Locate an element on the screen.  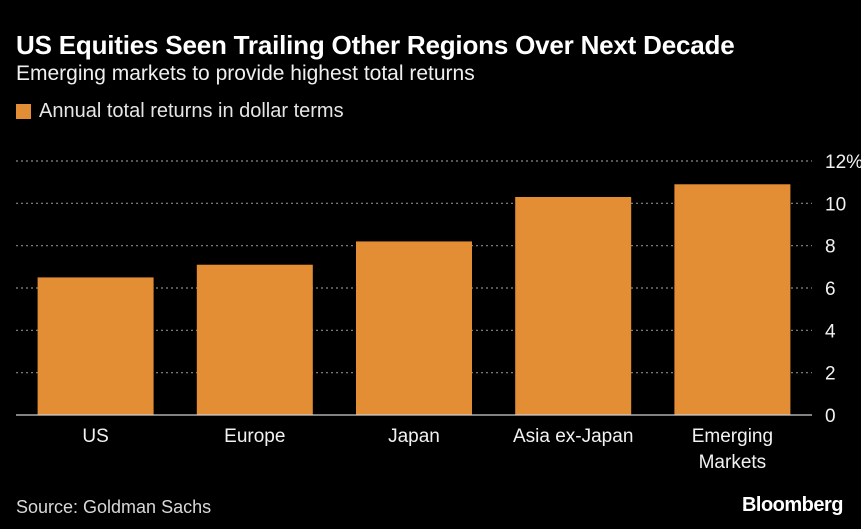
legend: Annual total returns in dollar terms is located at coordinates (180, 111).